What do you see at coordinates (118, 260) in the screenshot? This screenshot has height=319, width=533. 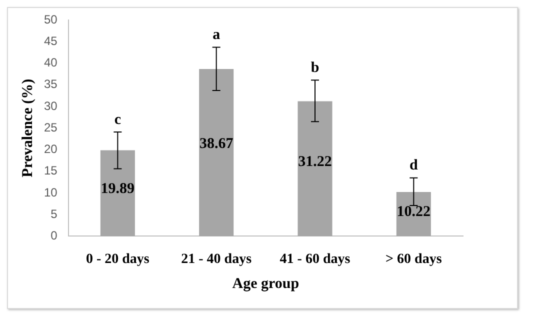 I see `x-tick-label: 0 - 20 days` at bounding box center [118, 260].